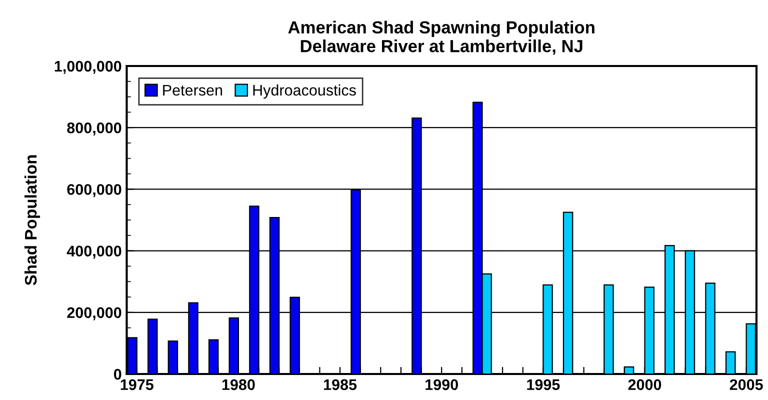 This screenshot has width=768, height=400. Describe the element at coordinates (192, 90) in the screenshot. I see `legend-label: Petersen` at that location.